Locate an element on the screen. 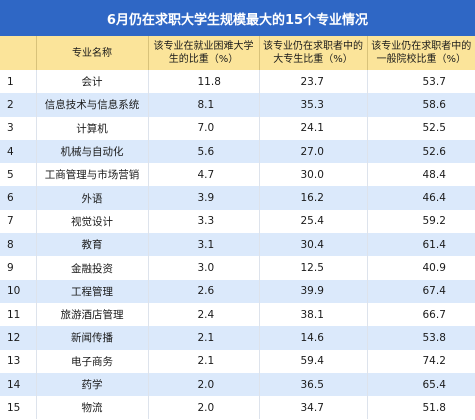 The image size is (475, 420). cell-hardship-share: 2.6 is located at coordinates (203, 291).